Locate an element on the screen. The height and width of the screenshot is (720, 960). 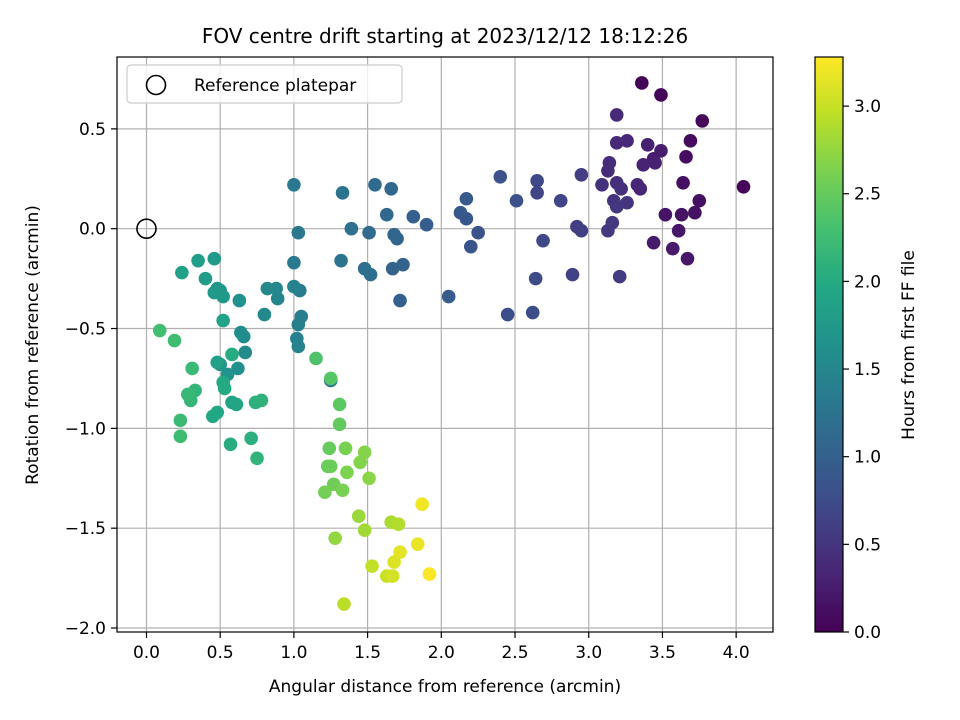
x-axis-ticks: 0.0 0.5 1.0 1.5 2.0 2.5 3.0 3.5 4.0 is located at coordinates (441, 647).